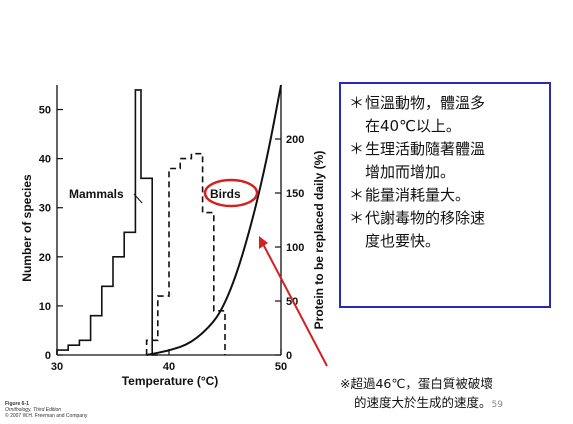  I want to click on bullet-text-line: 在40℃以上。, so click(413, 126).